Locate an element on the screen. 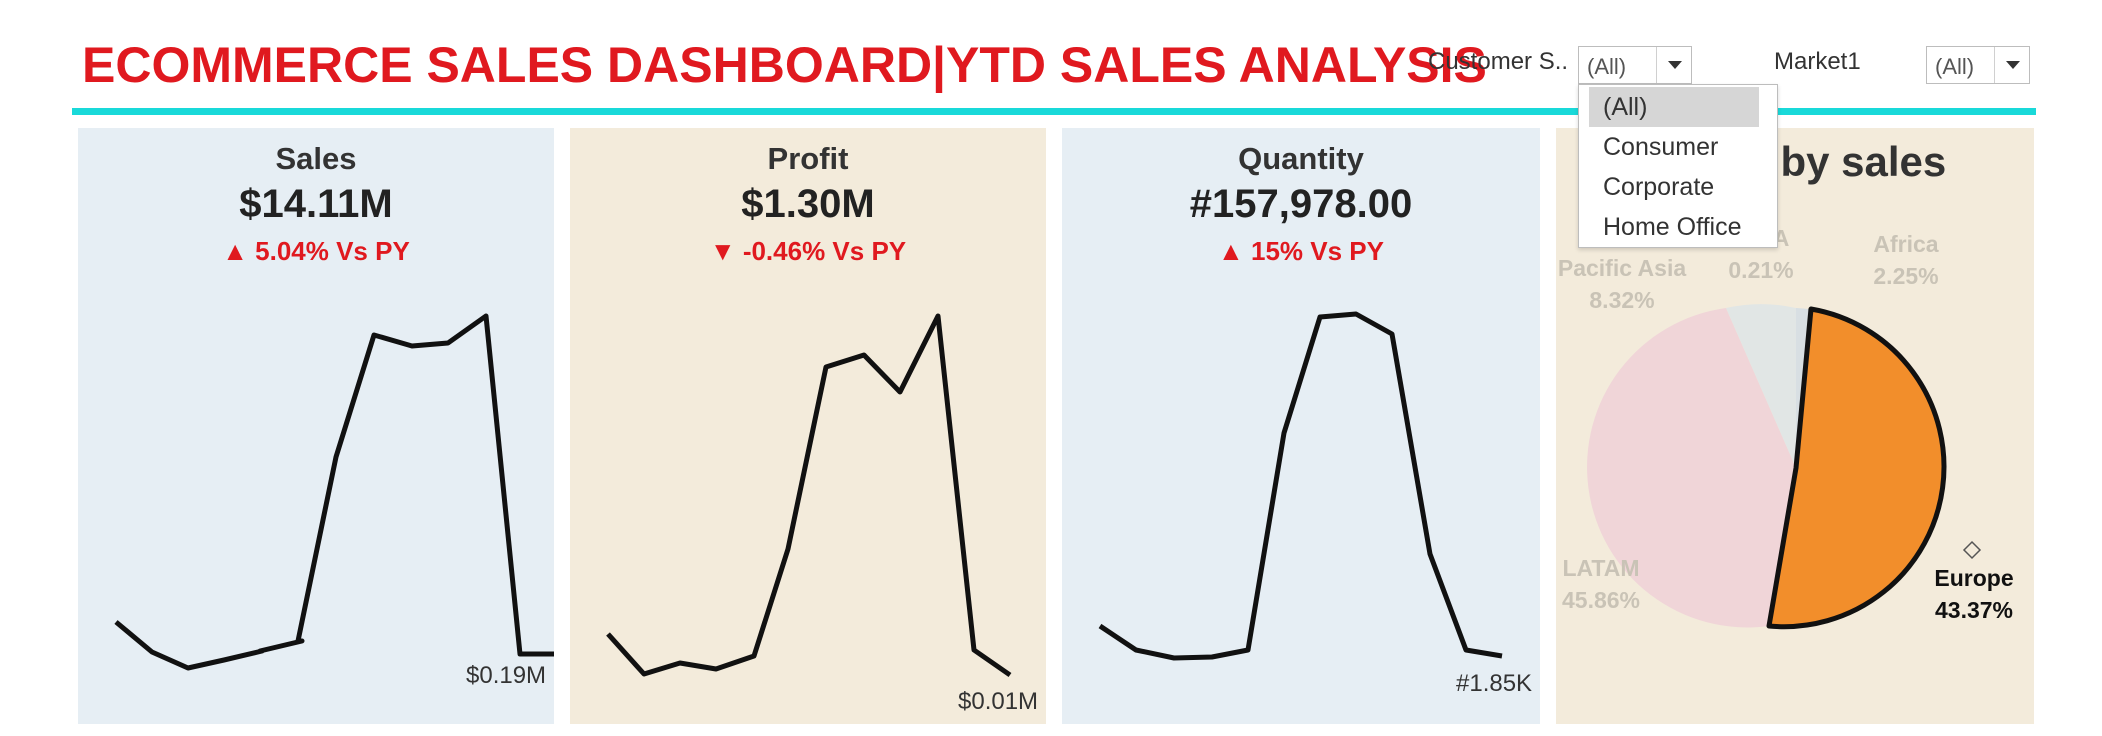  profit-last-value-label: $0.01M is located at coordinates (998, 701).